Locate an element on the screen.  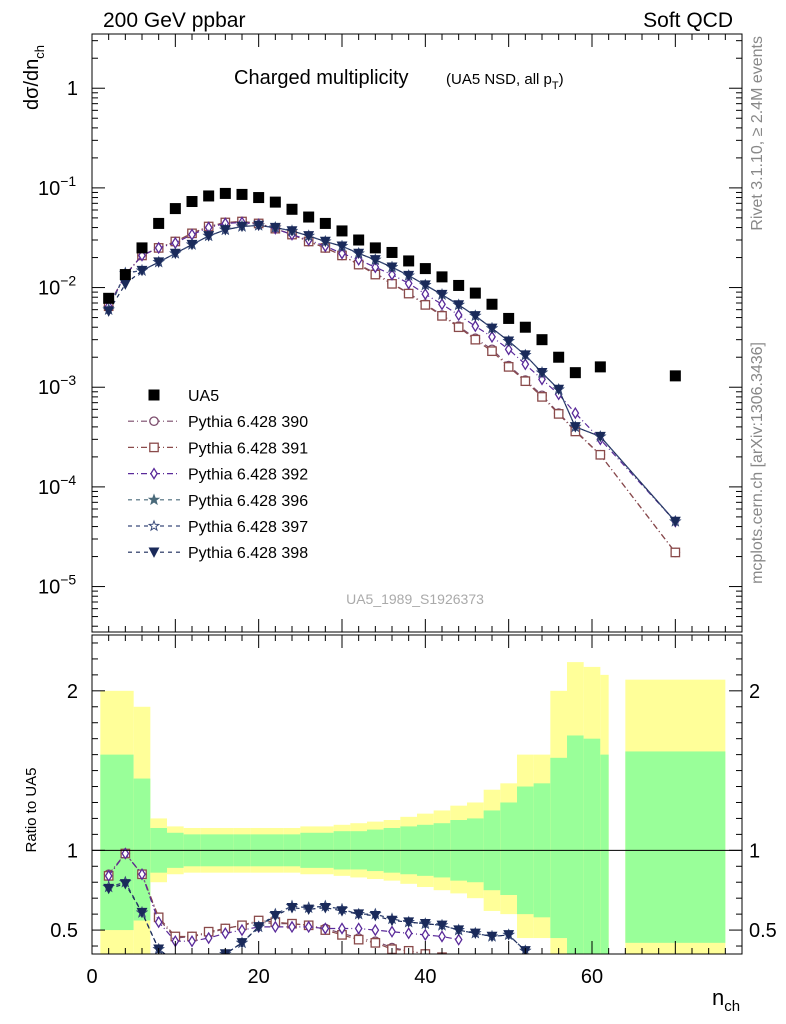
y-tick-label-ratio-right: 1 is located at coordinates (754, 851).